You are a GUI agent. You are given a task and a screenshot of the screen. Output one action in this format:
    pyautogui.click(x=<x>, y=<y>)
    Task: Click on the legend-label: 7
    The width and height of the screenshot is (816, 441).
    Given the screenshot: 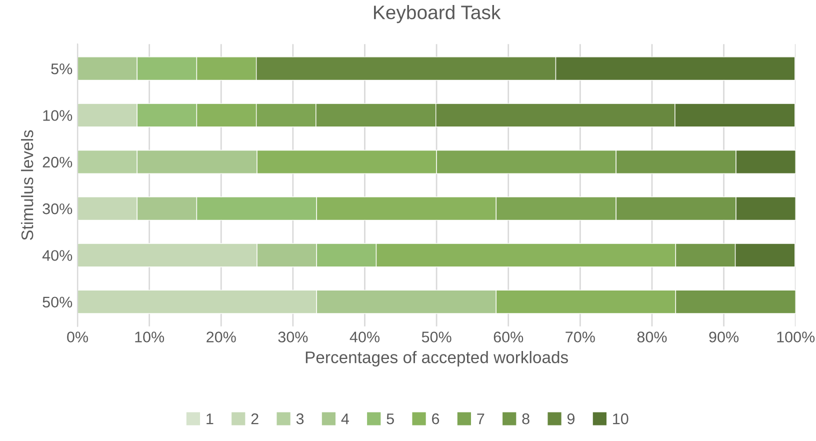 What is the action you would take?
    pyautogui.click(x=480, y=419)
    